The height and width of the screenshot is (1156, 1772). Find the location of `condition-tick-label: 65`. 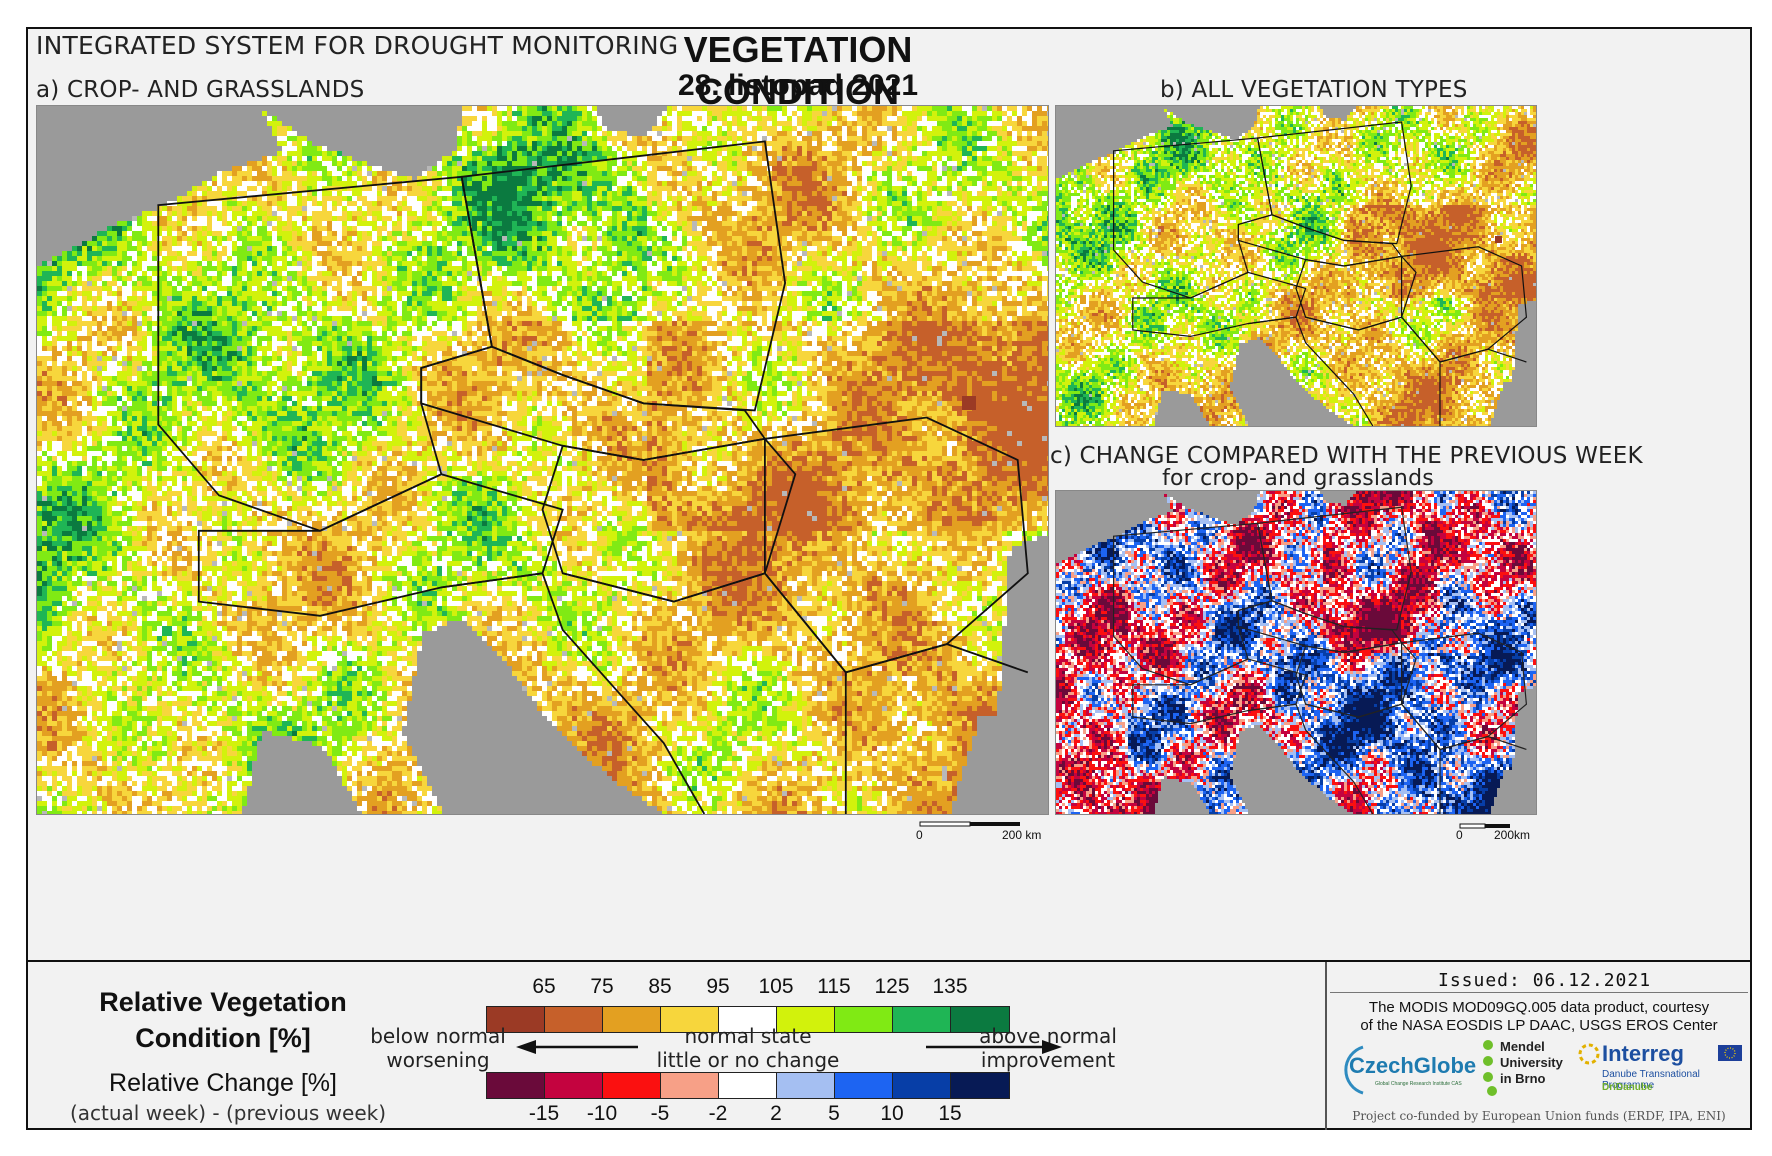

condition-tick-label: 65 is located at coordinates (544, 987).